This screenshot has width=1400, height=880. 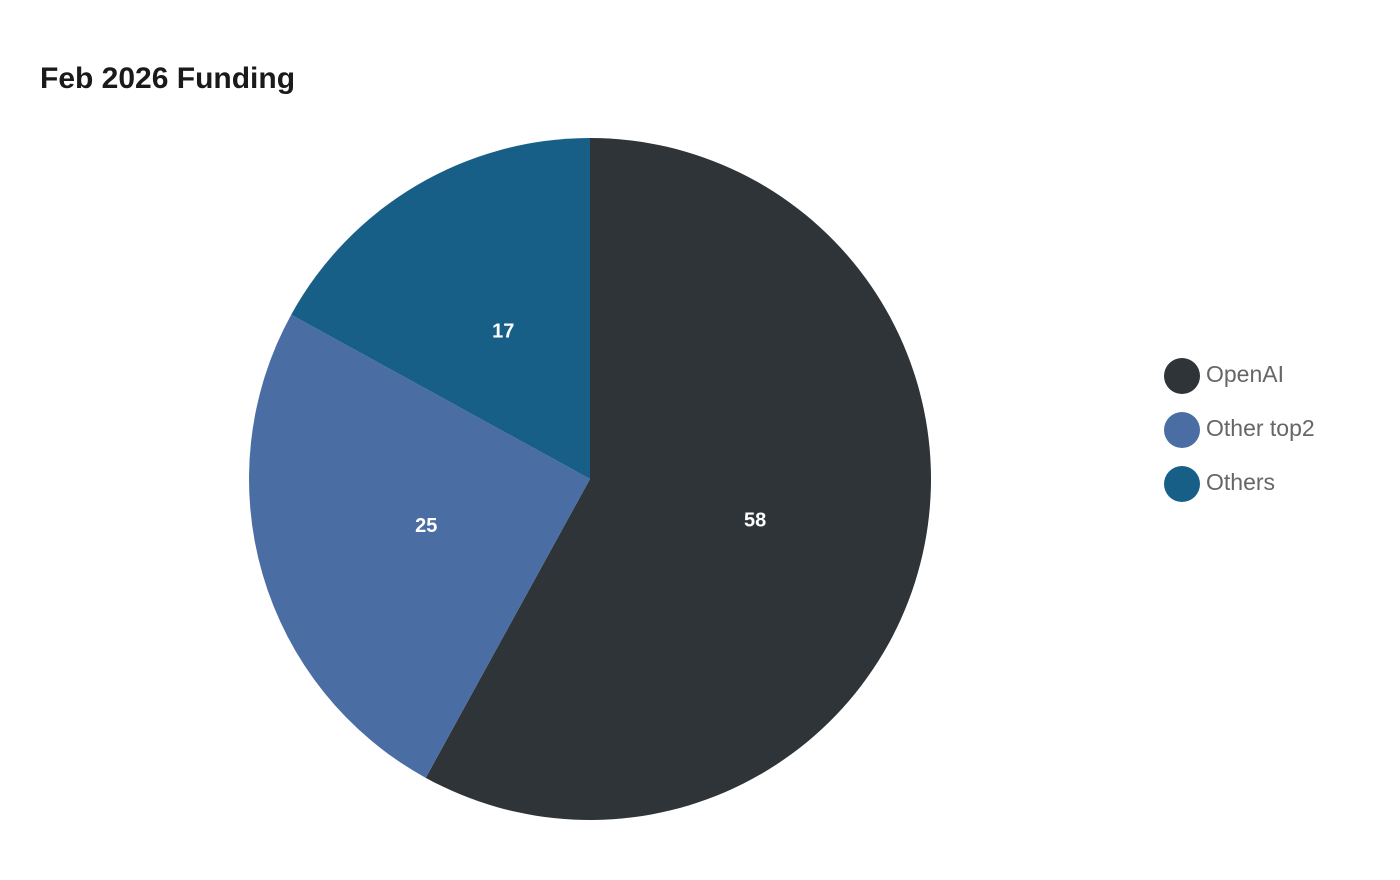 I want to click on data-label: 58, so click(x=755, y=521).